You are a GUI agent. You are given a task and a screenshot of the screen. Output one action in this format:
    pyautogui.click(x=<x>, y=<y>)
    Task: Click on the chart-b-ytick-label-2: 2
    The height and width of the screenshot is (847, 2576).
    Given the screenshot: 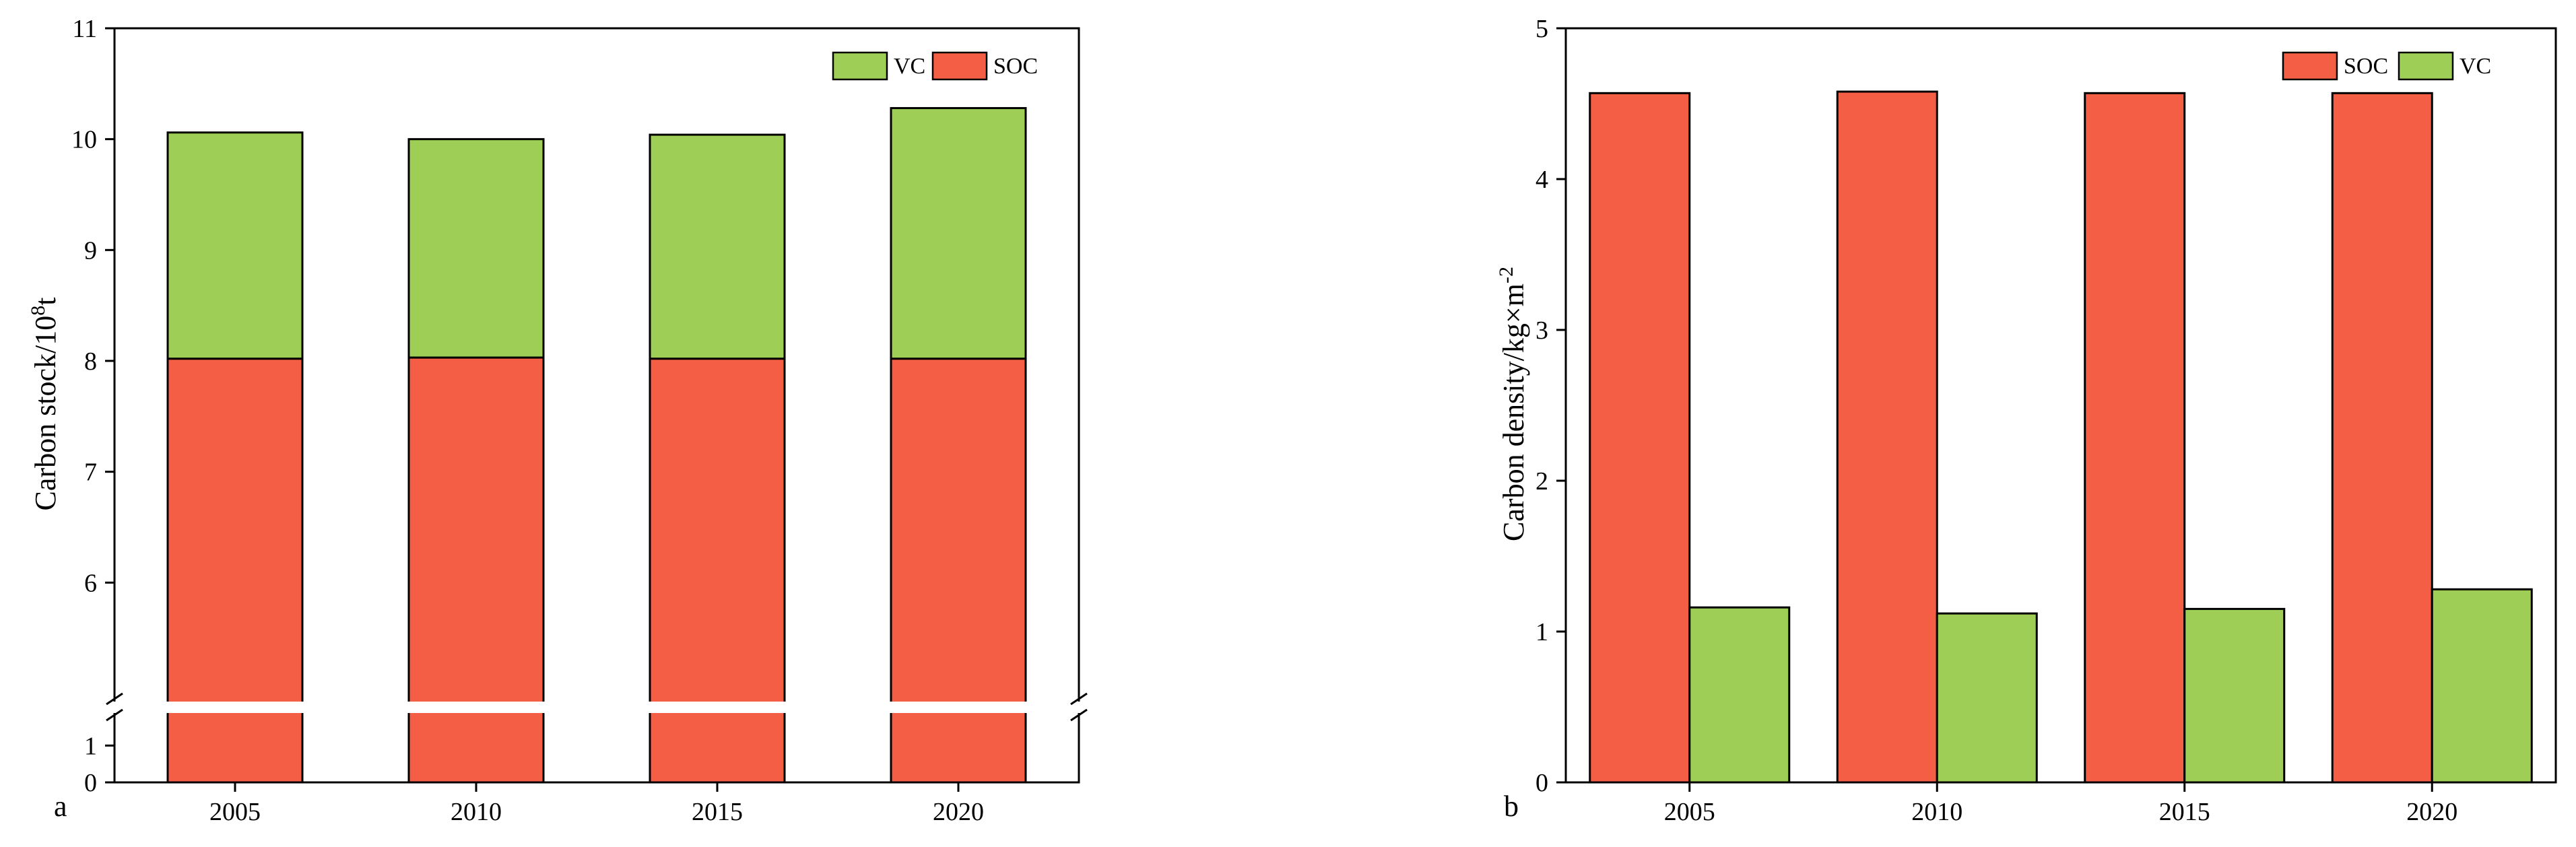 What is the action you would take?
    pyautogui.click(x=1541, y=481)
    